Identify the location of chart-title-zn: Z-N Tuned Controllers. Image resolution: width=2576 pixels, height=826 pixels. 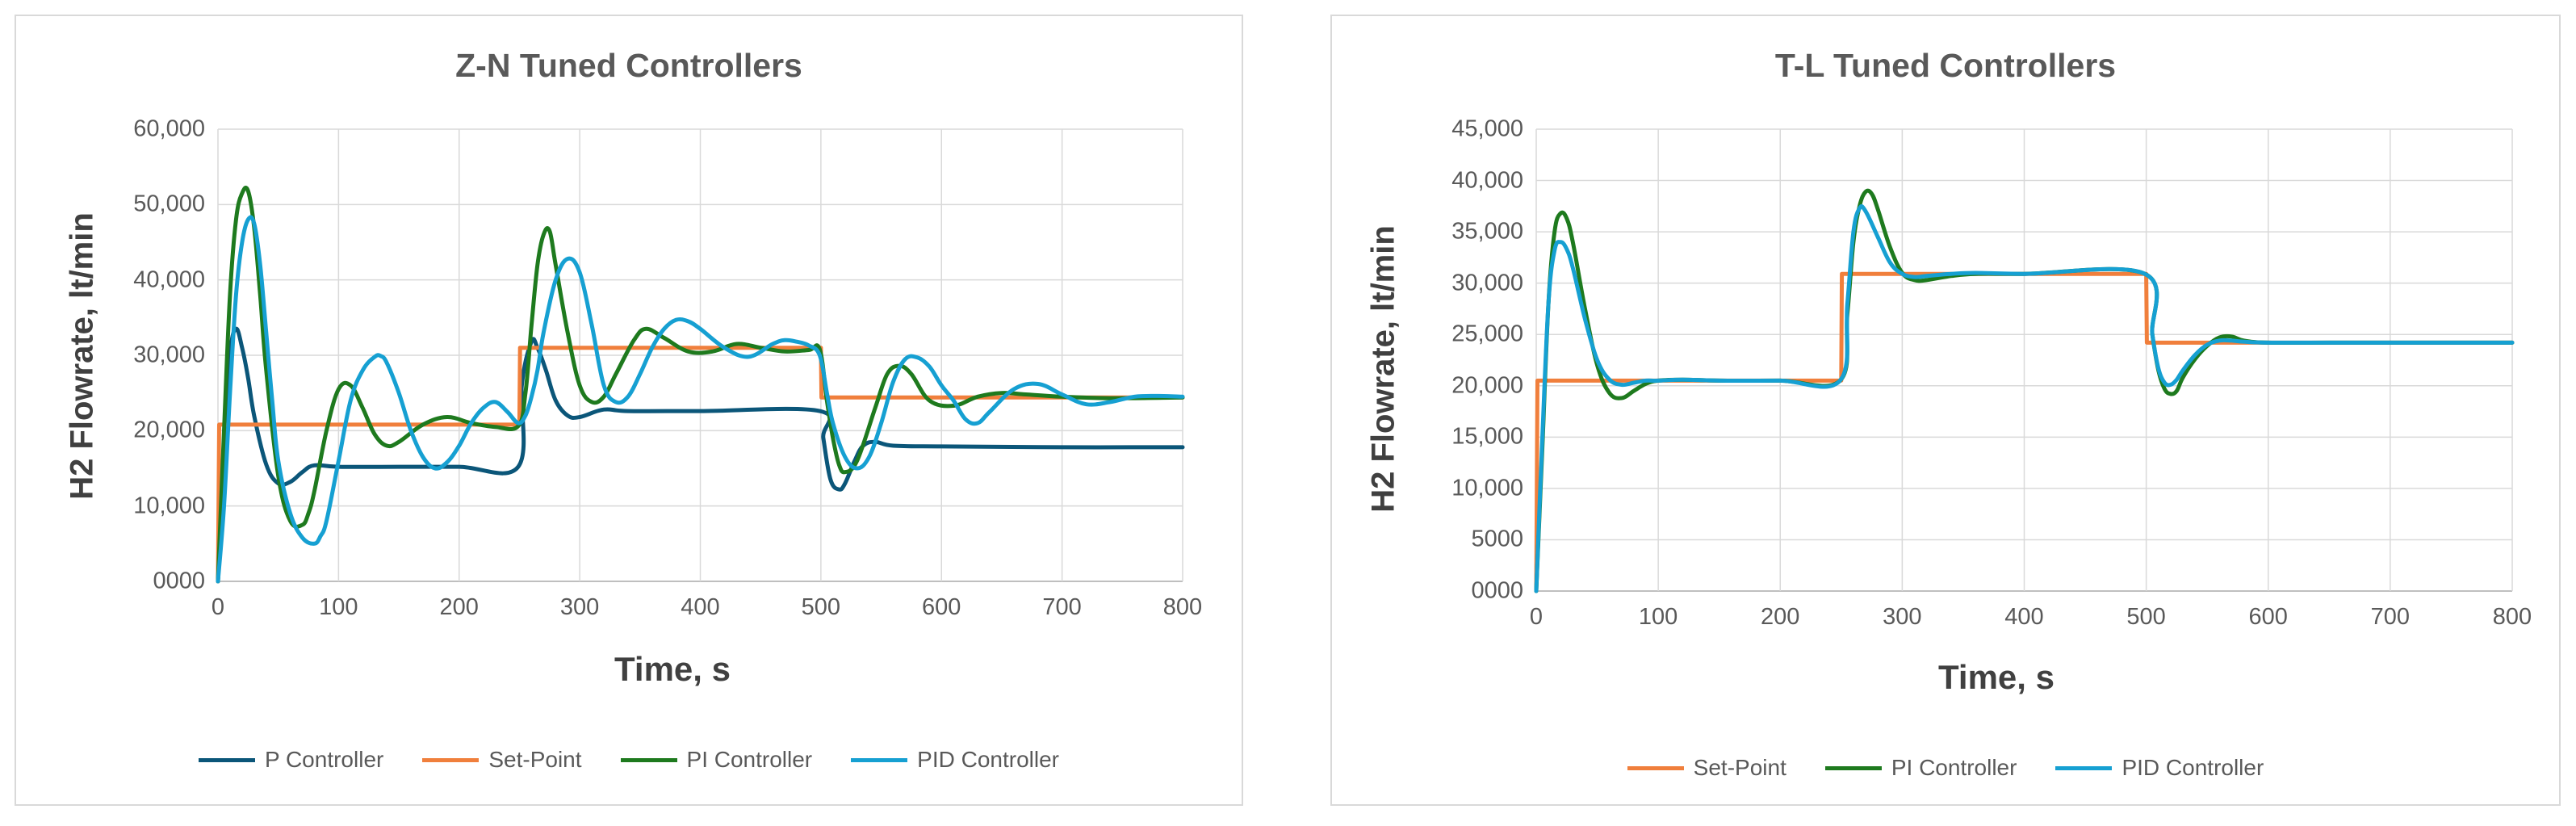
(628, 65).